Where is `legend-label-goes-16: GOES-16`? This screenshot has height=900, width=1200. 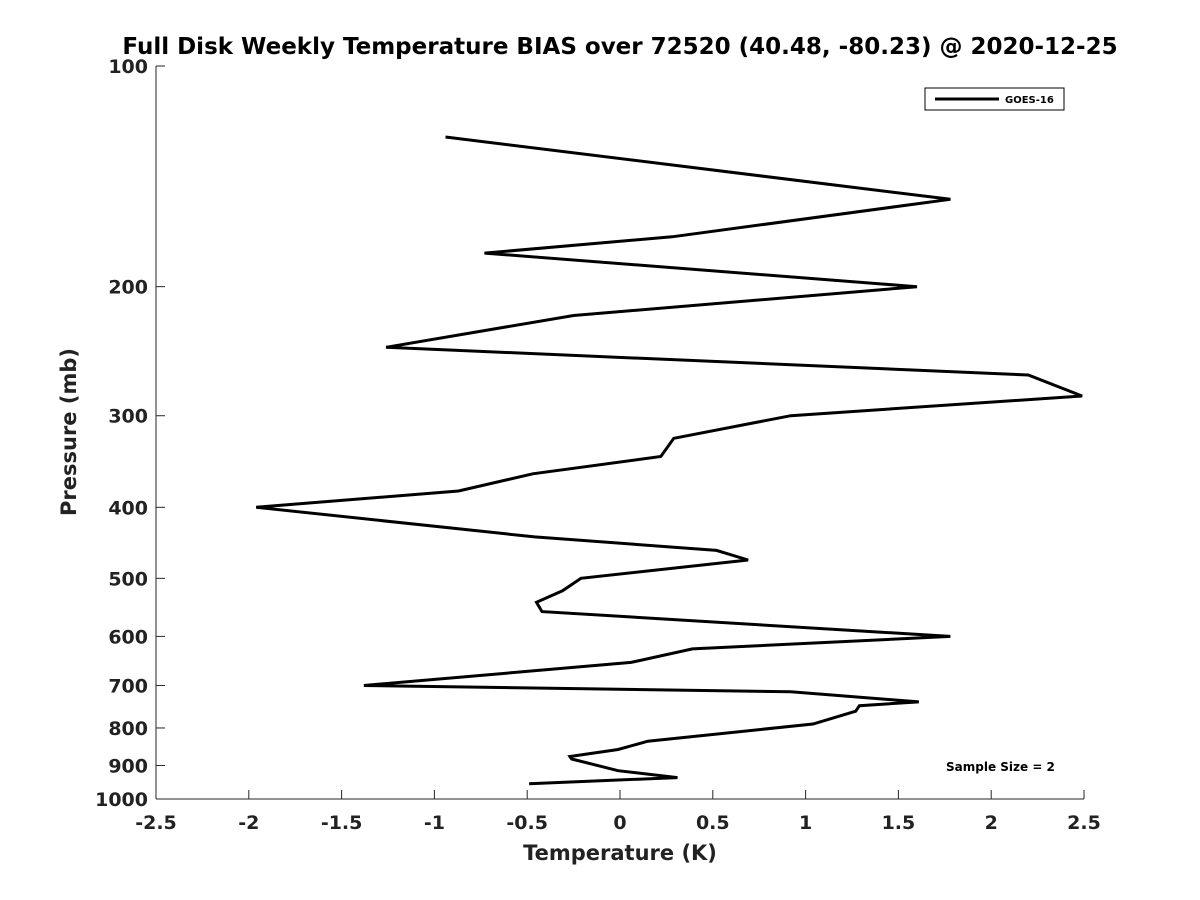 legend-label-goes-16: GOES-16 is located at coordinates (1029, 100).